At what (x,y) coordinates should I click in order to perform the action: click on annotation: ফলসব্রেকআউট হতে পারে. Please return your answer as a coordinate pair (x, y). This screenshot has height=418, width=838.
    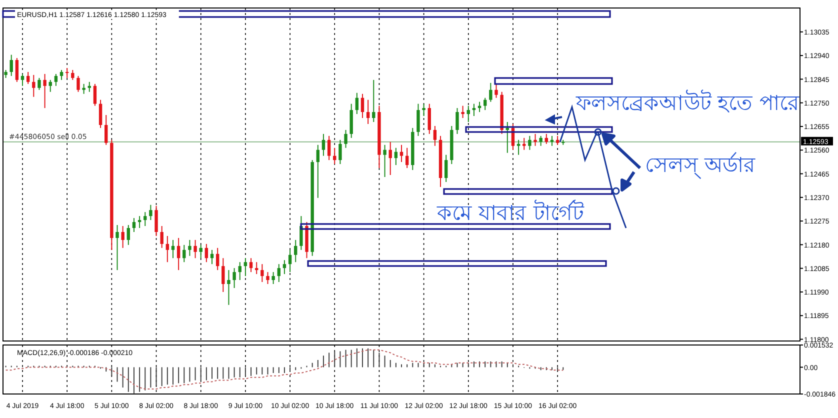
    Looking at the image, I should click on (687, 102).